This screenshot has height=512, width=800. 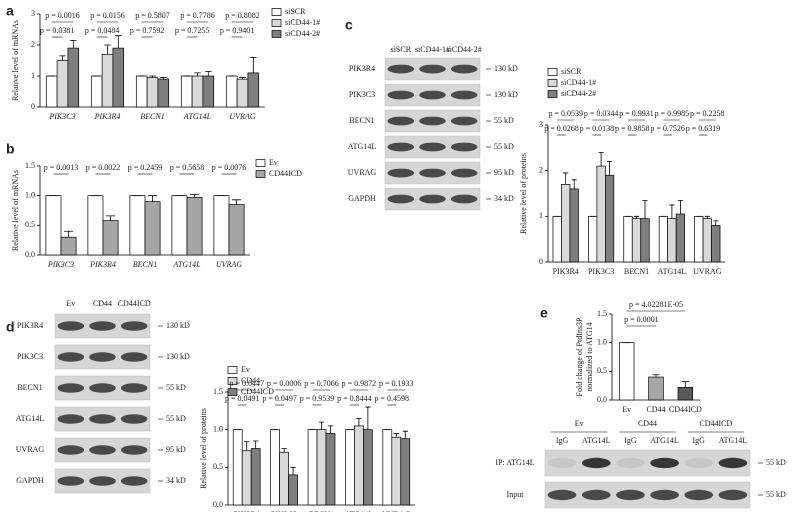 What do you see at coordinates (33, 106) in the screenshot?
I see `y-tick-label: 0` at bounding box center [33, 106].